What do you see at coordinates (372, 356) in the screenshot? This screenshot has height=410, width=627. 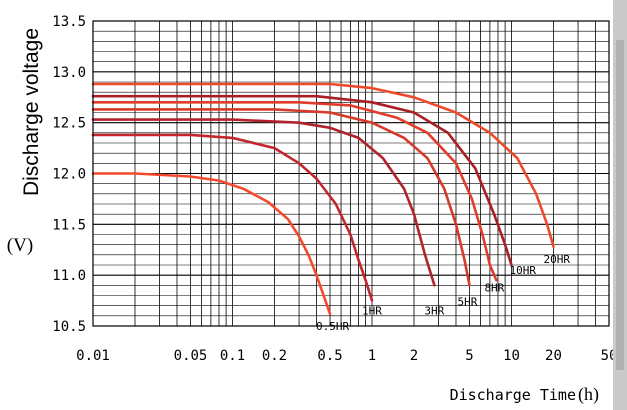 I see `x-tick-label: 1` at bounding box center [372, 356].